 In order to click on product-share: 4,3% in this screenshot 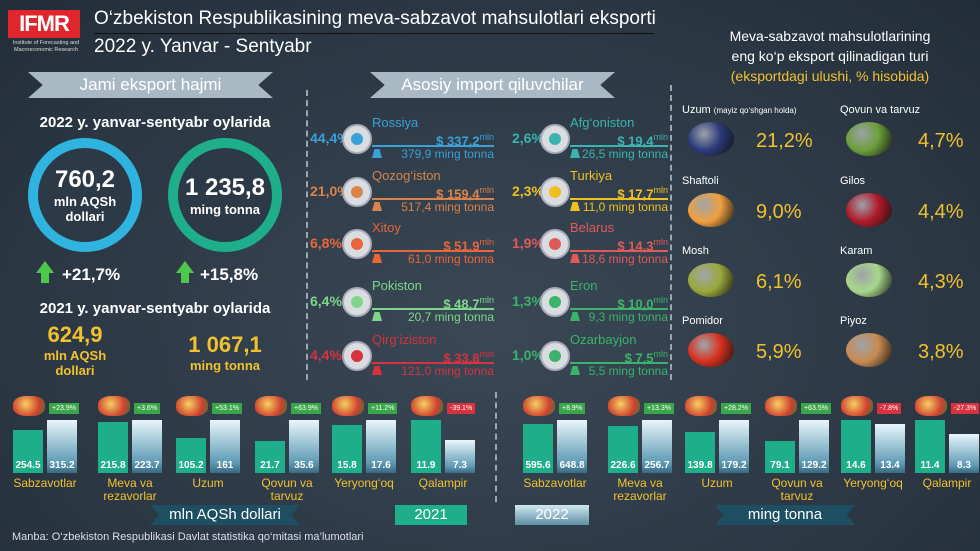, I will do `click(941, 282)`.